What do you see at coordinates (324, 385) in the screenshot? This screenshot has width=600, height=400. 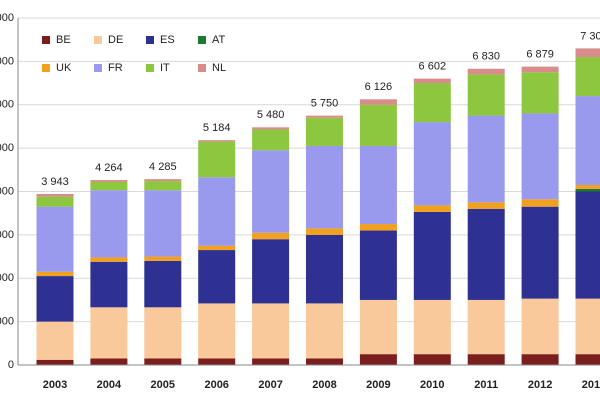 I see `x-tick-label: 2008` at bounding box center [324, 385].